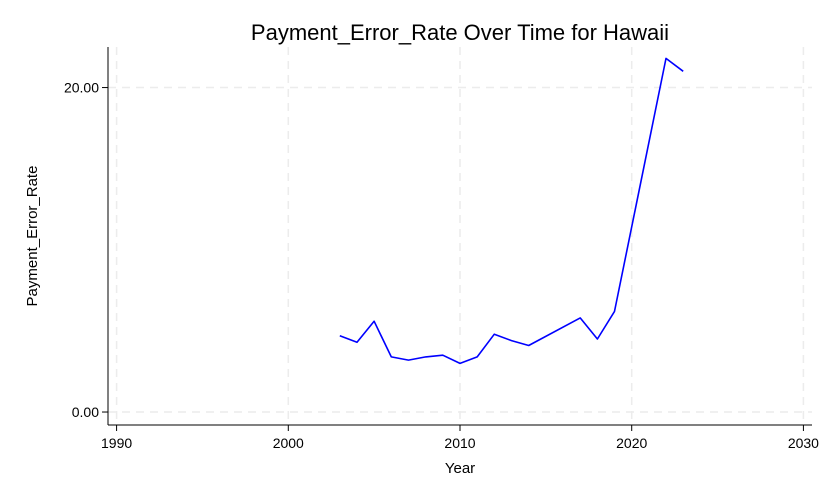 Image resolution: width=831 pixels, height=498 pixels. What do you see at coordinates (32, 236) in the screenshot?
I see `y-axis-label: Payment_Error_Rate` at bounding box center [32, 236].